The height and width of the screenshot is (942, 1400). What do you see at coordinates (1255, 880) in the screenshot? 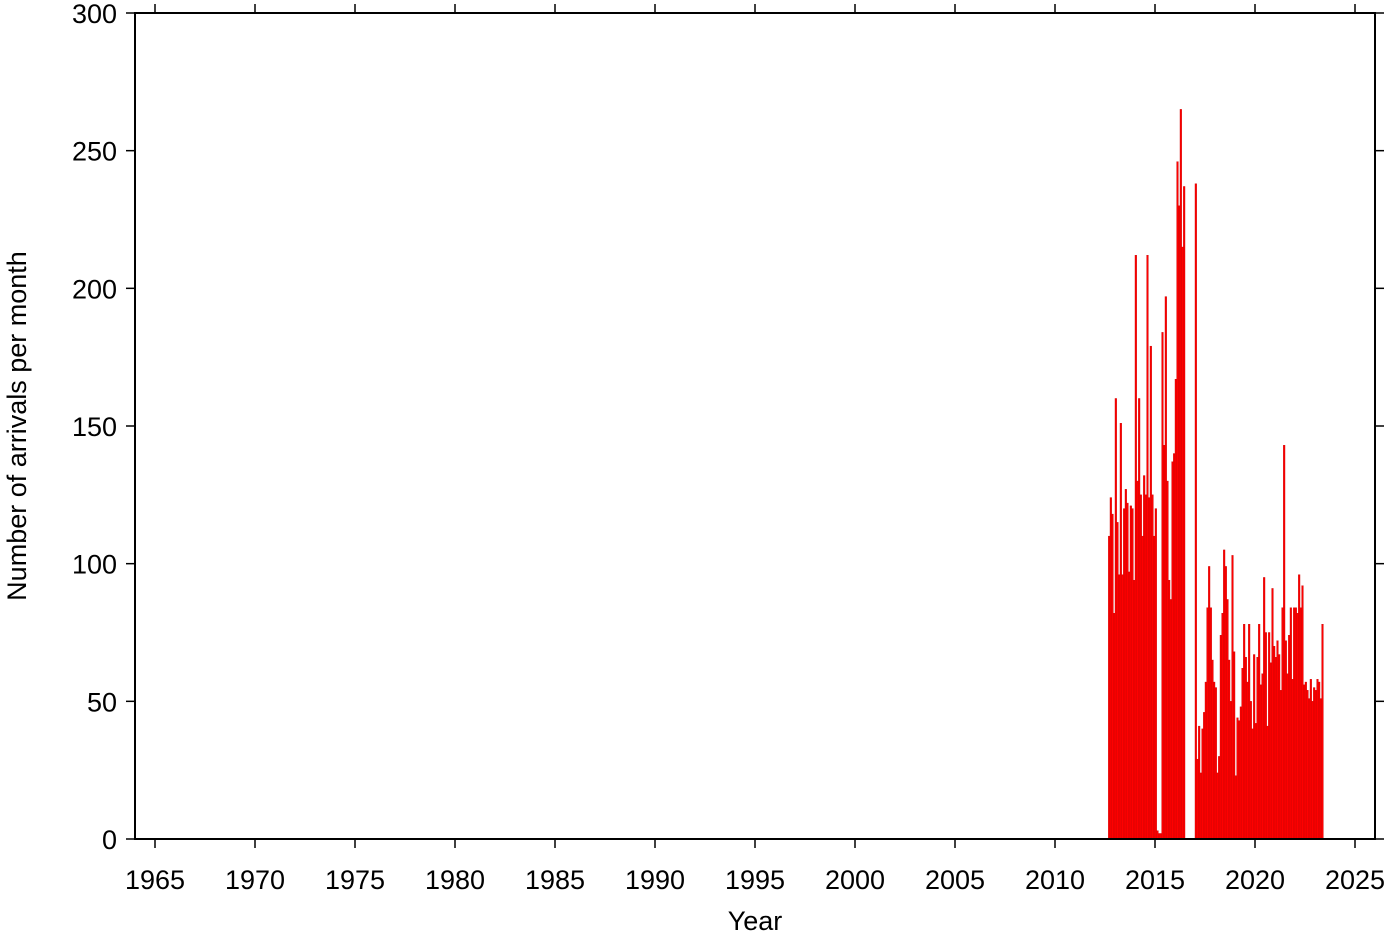
I see `x-tick-label: 2020` at bounding box center [1255, 880].